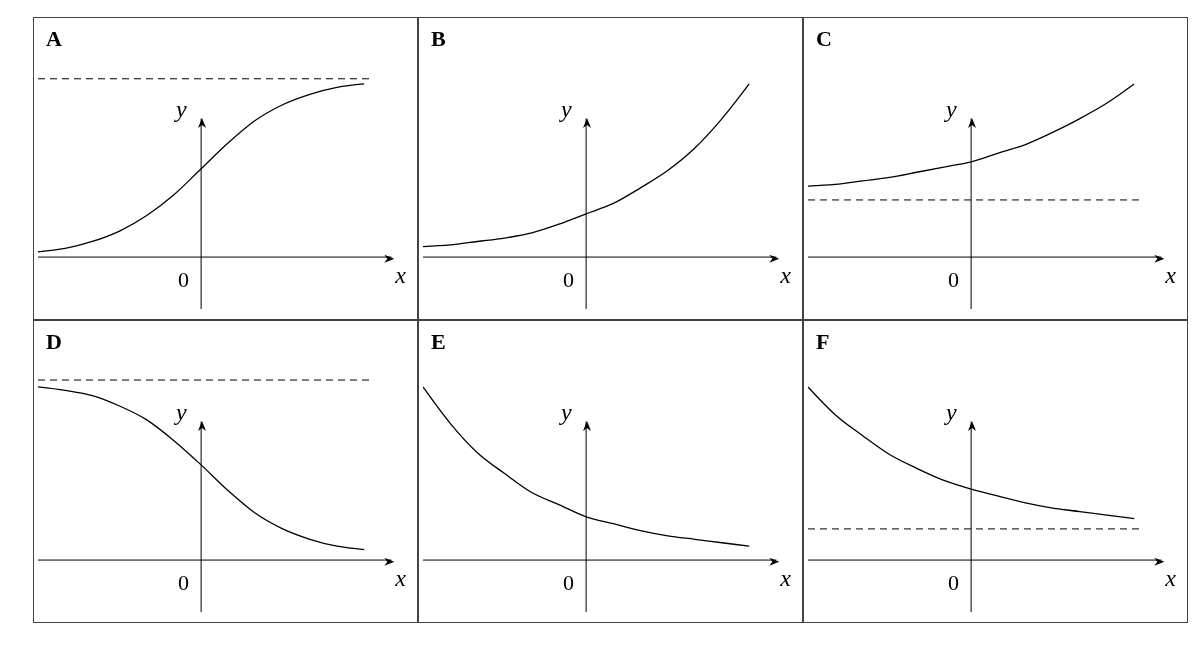 The width and height of the screenshot is (1204, 656). I want to click on chart-title: C, so click(824, 39).